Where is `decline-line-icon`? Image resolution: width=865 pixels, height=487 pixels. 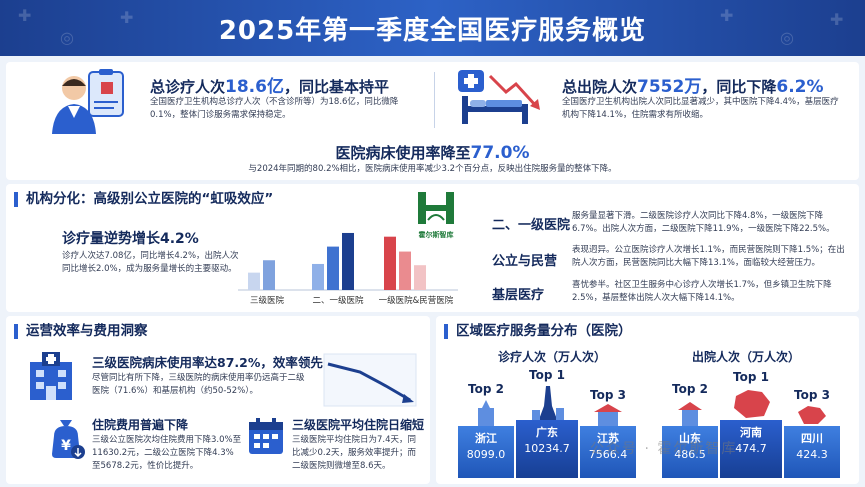 decline-line-icon is located at coordinates (370, 380).